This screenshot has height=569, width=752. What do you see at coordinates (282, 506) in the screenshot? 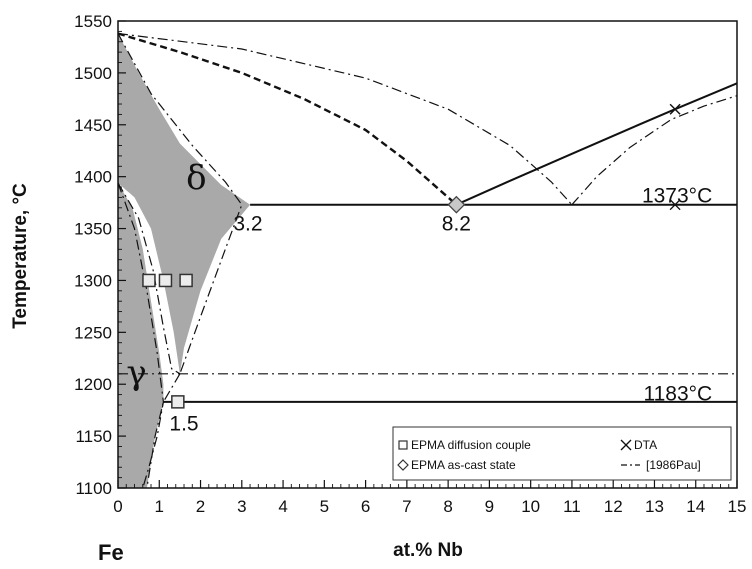
I see `x-tick-label: 4` at bounding box center [282, 506].